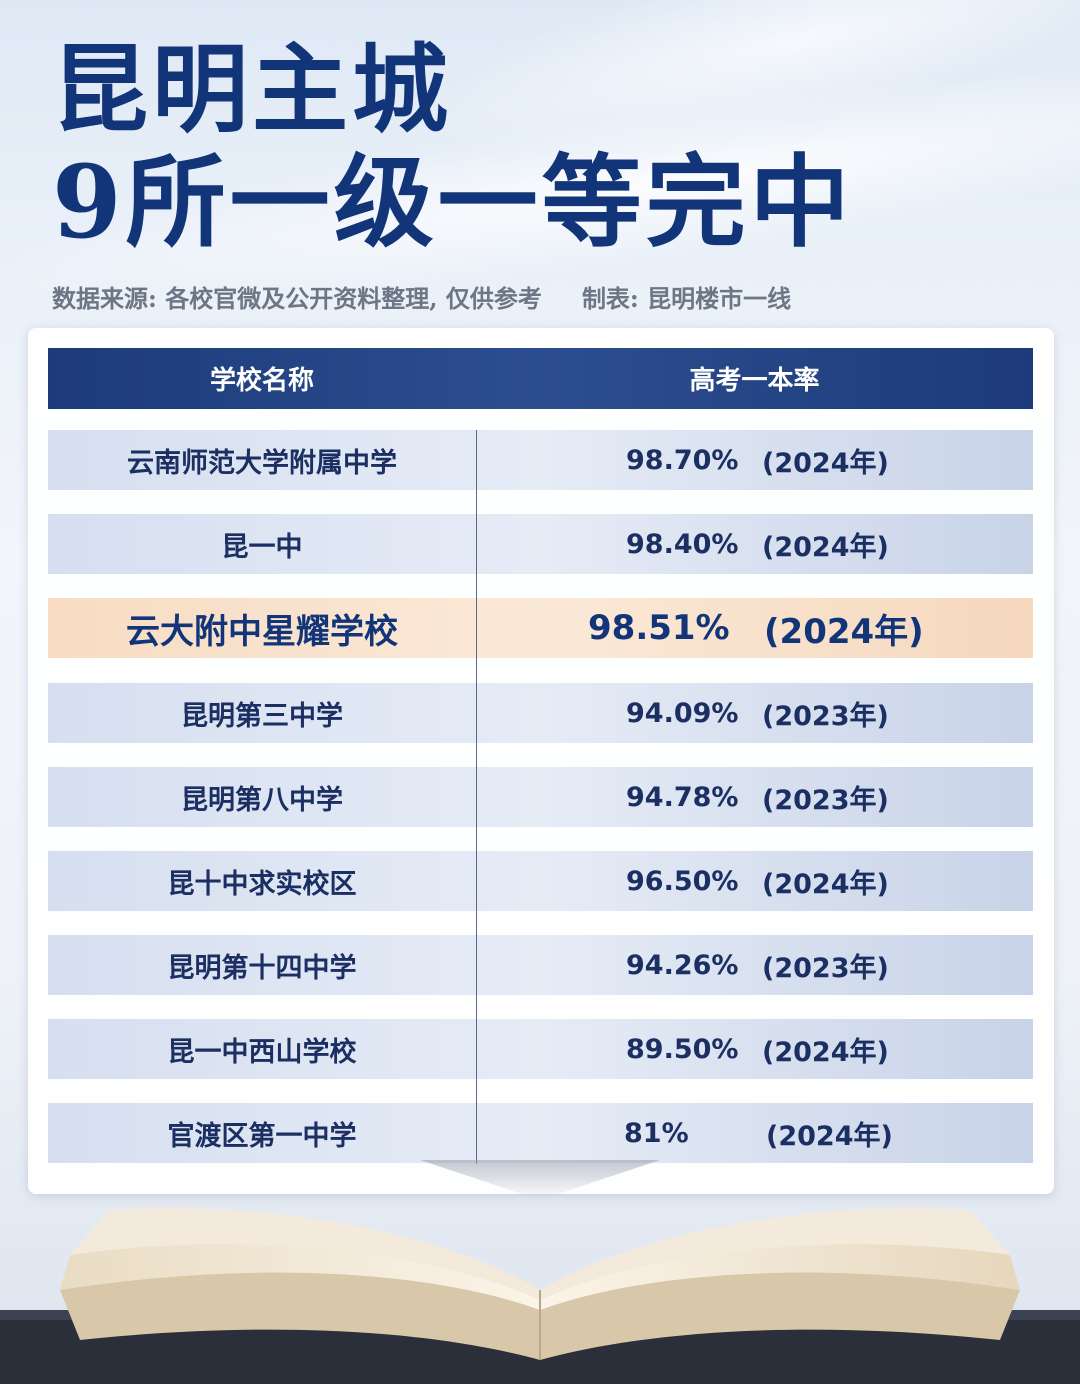 The image size is (1080, 1384). Describe the element at coordinates (262, 968) in the screenshot. I see `school-name: 昆明第十四中学` at that location.